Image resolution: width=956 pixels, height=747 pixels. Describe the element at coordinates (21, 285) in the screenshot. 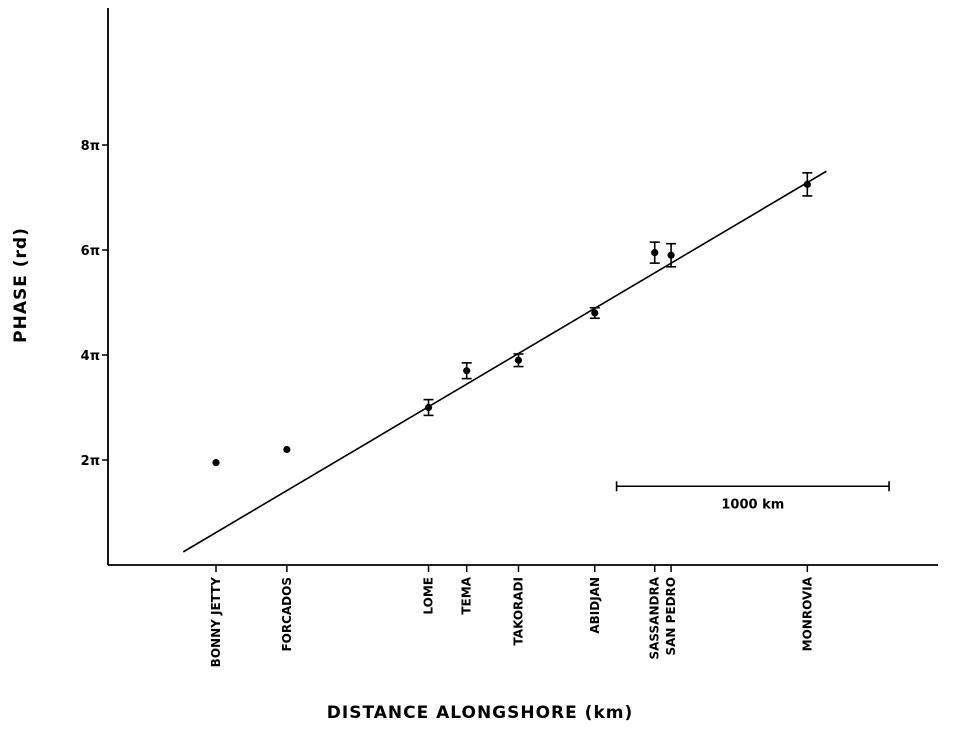

I see `y-axis-title: PHASE (rd)` at that location.